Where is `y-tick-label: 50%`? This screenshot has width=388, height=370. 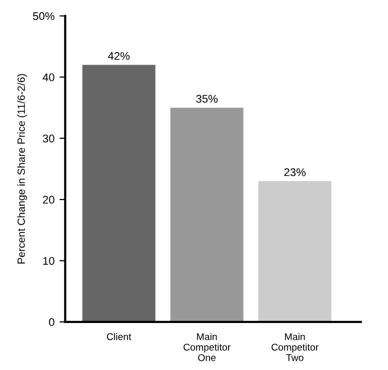 y-tick-label: 50% is located at coordinates (43, 16).